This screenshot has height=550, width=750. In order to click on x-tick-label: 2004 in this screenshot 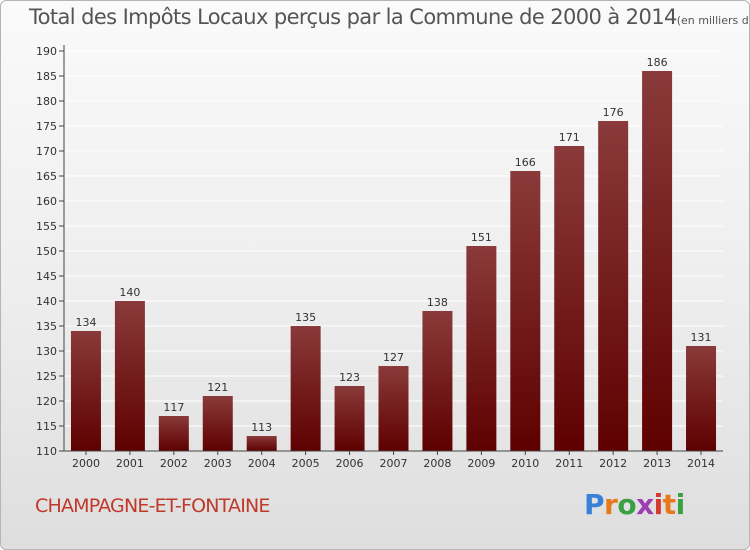, I will do `click(262, 463)`.